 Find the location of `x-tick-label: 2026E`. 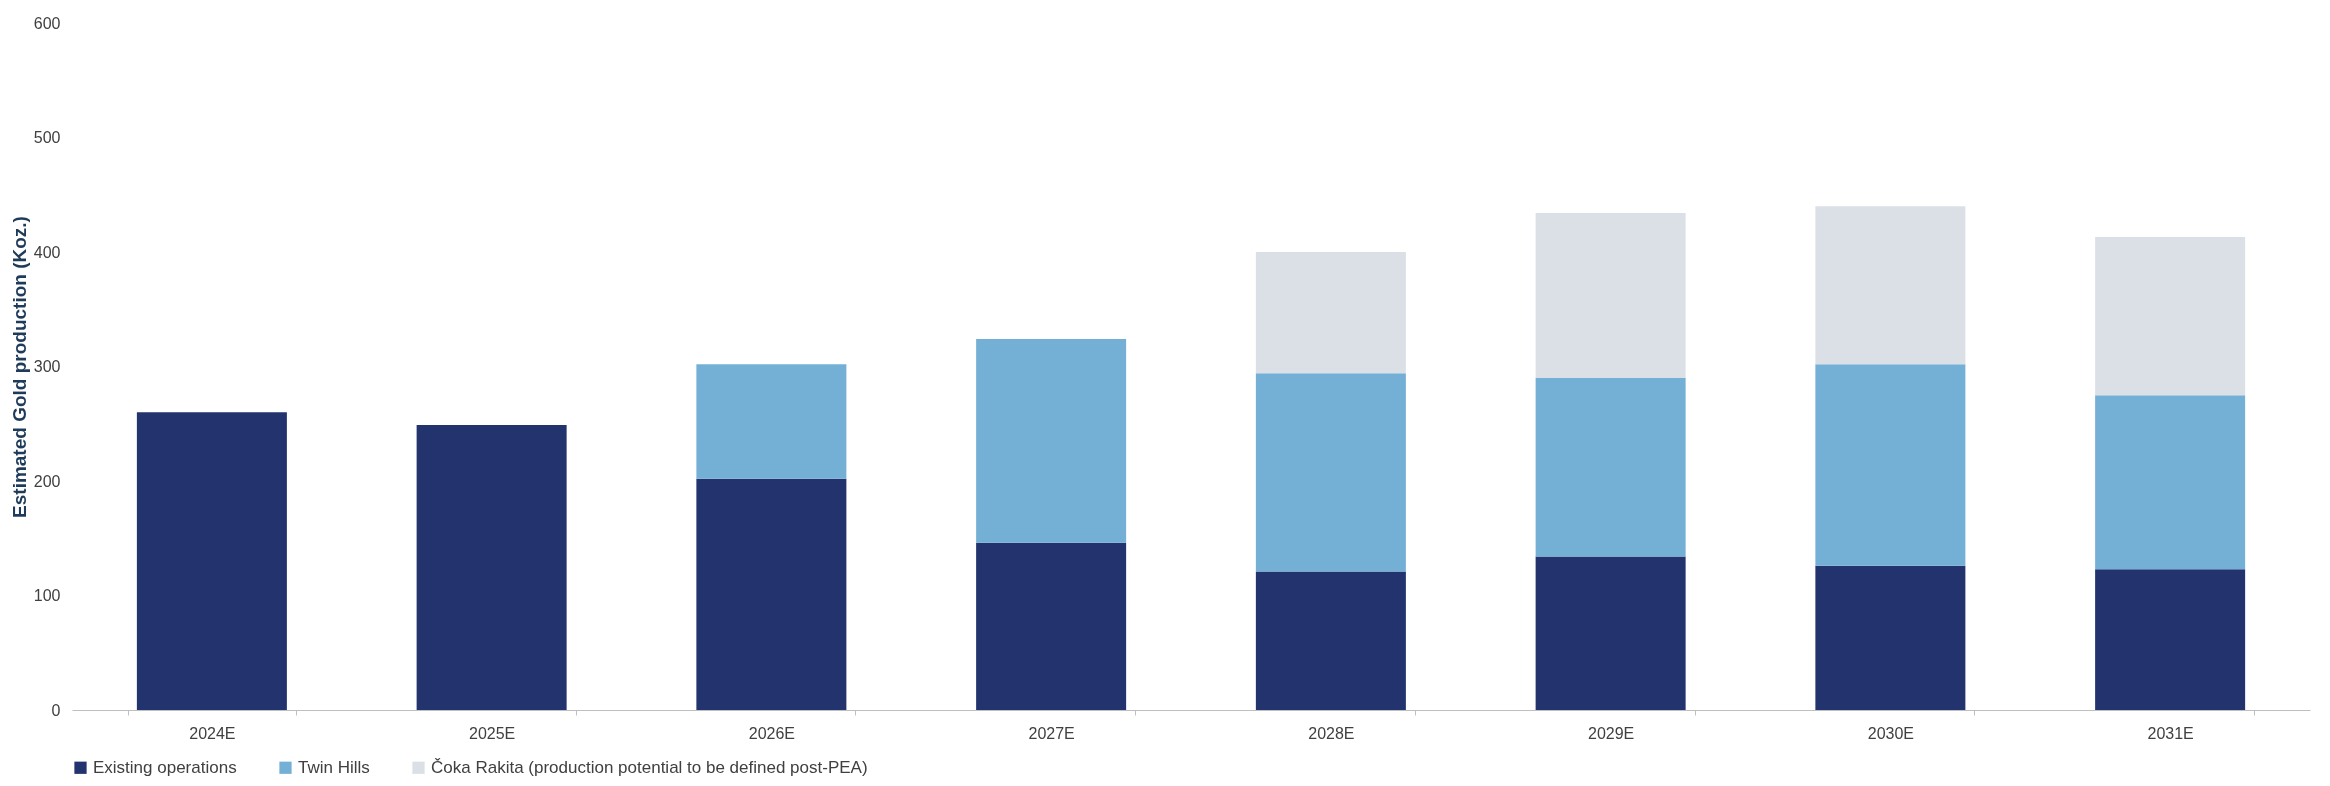

x-tick-label: 2026E is located at coordinates (772, 733).